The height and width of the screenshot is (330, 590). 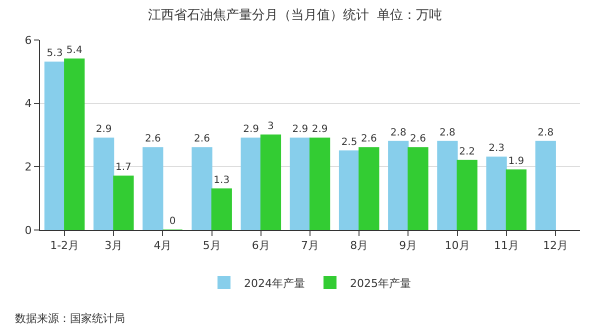 I want to click on data-label: 2.2, so click(x=467, y=152).